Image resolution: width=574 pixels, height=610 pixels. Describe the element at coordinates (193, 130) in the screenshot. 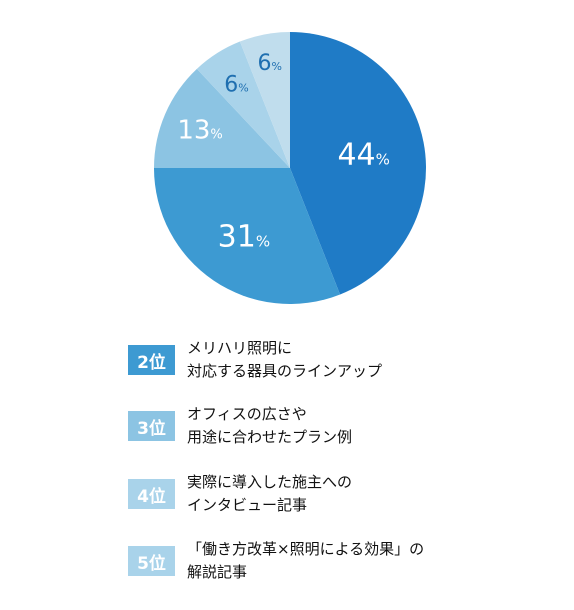

I see `slice-value-number: 13` at that location.